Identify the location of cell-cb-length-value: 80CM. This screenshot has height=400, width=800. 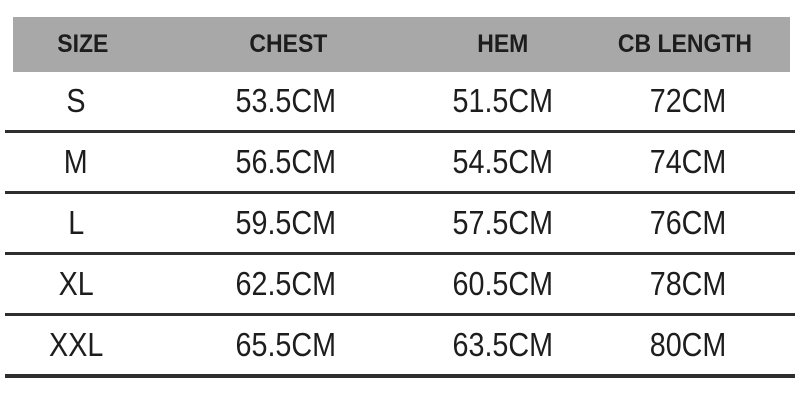
(688, 344).